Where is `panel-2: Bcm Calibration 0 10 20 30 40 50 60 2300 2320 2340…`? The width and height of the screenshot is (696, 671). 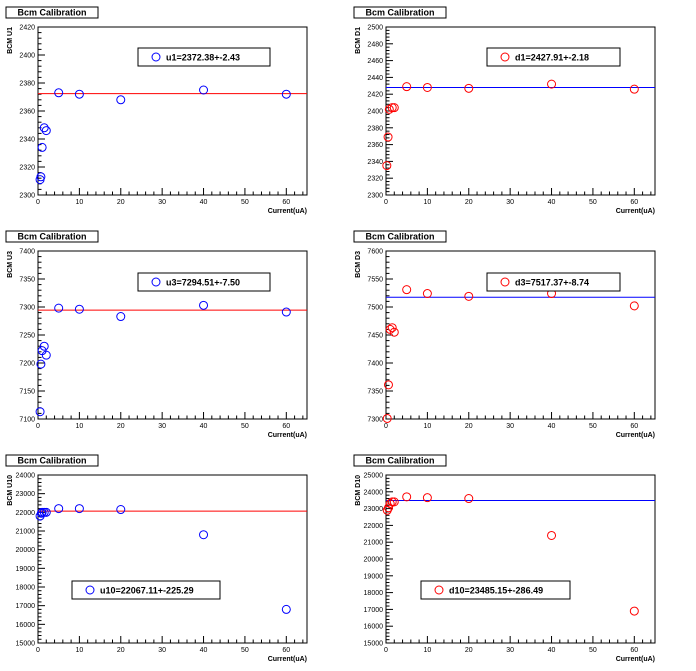
panel-2: Bcm Calibration 0 10 20 30 40 50 60 2300 2320 2340… is located at coordinates (504, 110).